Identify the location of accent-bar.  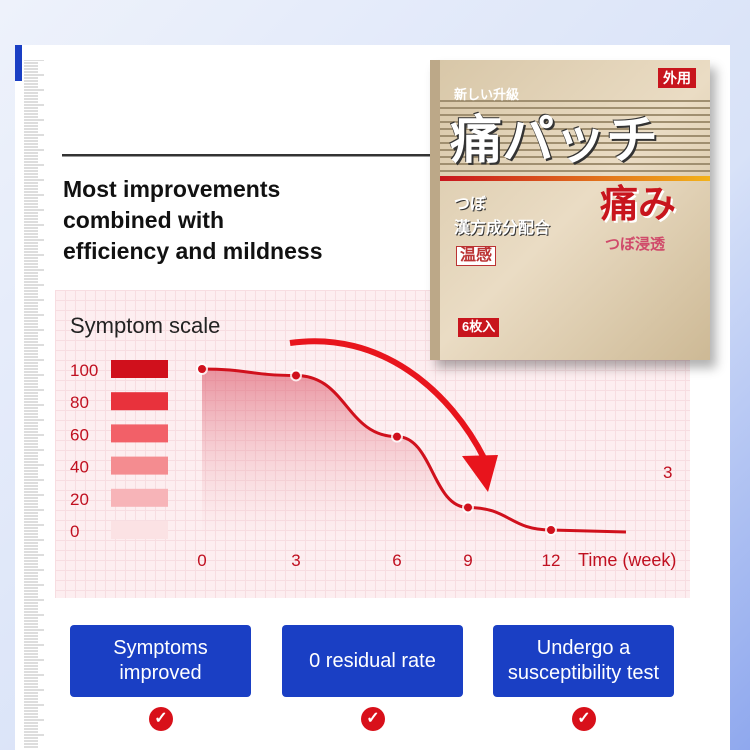
(18, 63).